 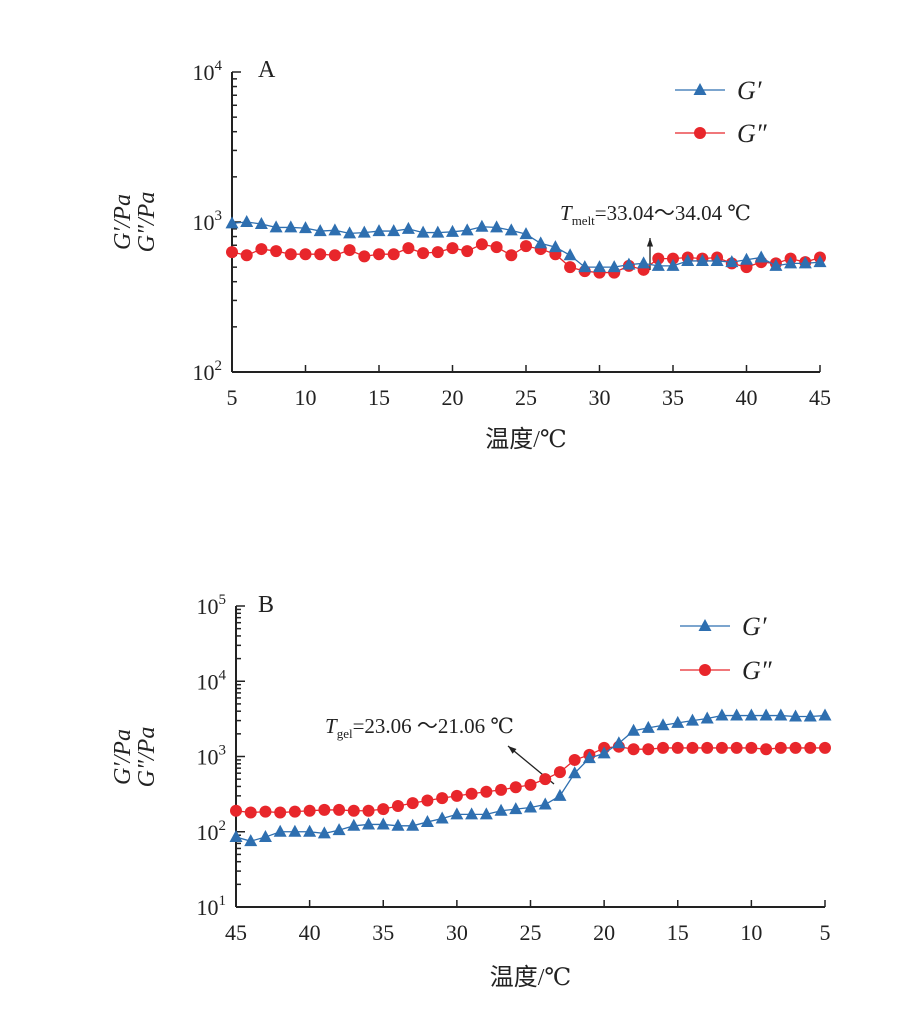 I want to click on panel-letter: B, so click(x=266, y=605).